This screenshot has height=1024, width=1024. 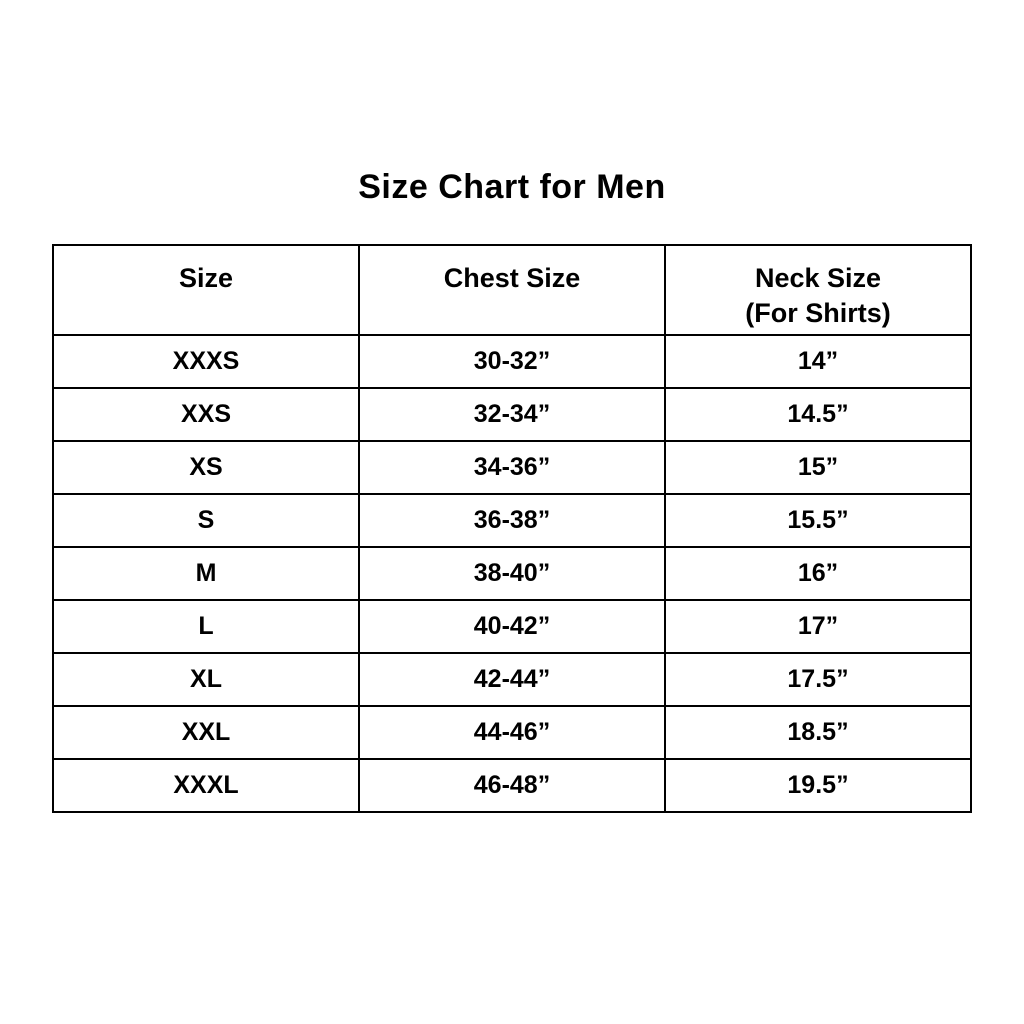 I want to click on table-row-xxxs: XXXS 30-32” 14”, so click(x=512, y=361).